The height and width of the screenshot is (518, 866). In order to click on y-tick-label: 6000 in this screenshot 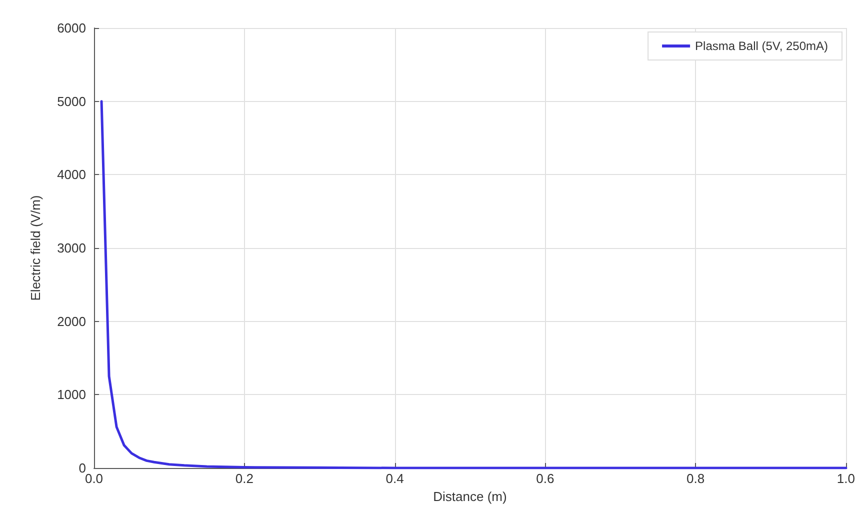, I will do `click(71, 28)`.